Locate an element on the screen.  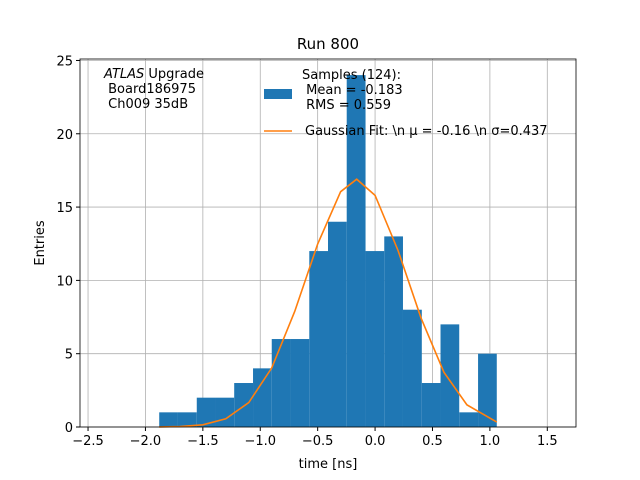
x-tick-label: −0.5 is located at coordinates (318, 441).